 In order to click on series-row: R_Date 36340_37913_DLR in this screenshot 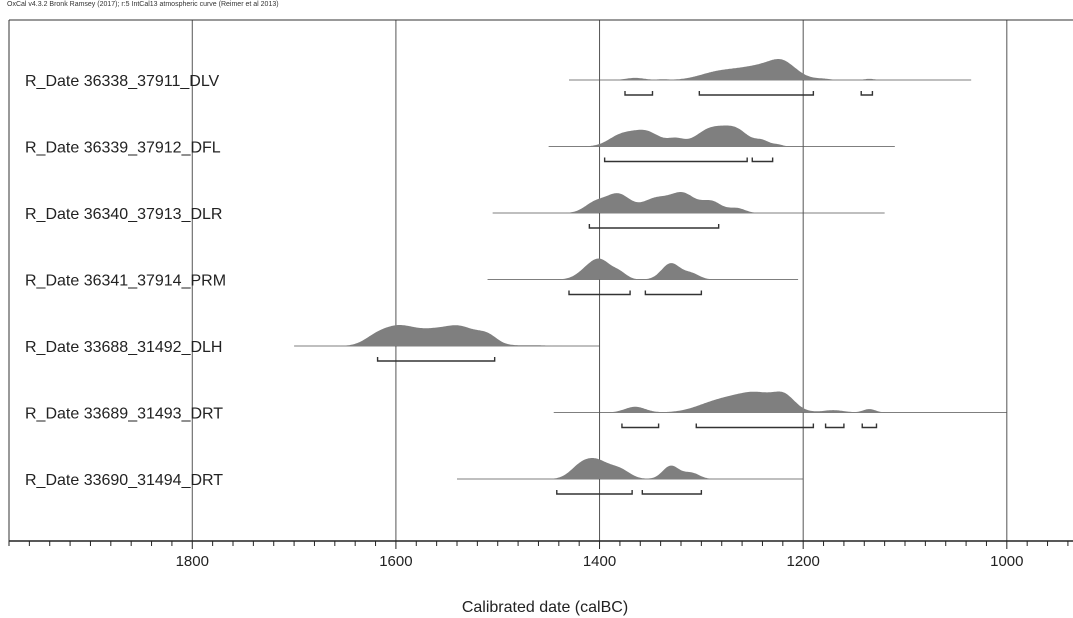, I will do `click(455, 210)`.